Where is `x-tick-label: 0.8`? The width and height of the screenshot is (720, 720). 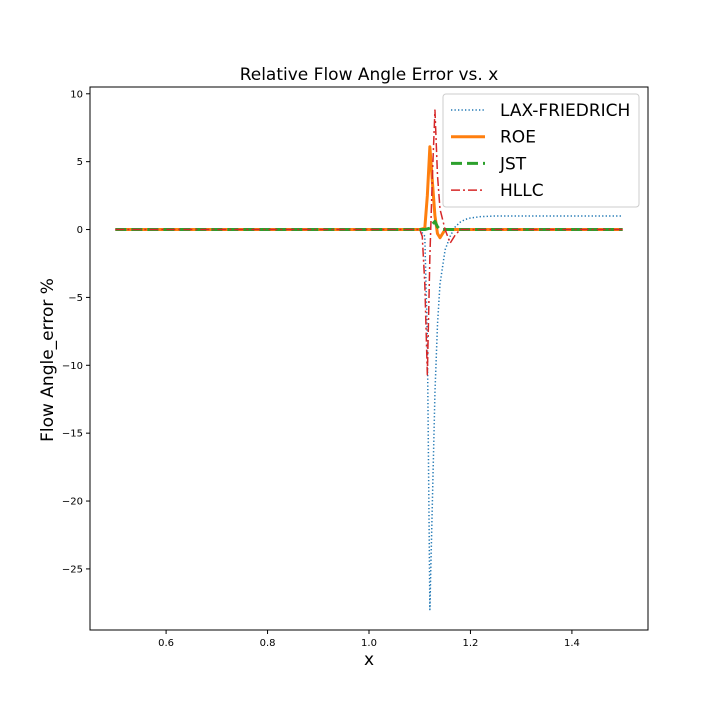
x-tick-label: 0.8 is located at coordinates (268, 643).